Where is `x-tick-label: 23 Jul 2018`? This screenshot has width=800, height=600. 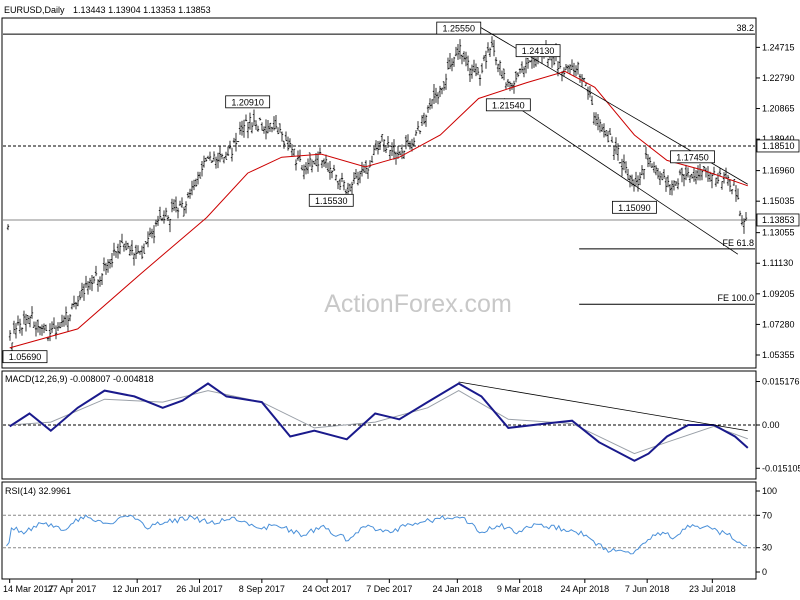
x-tick-label: 23 Jul 2018 is located at coordinates (712, 589).